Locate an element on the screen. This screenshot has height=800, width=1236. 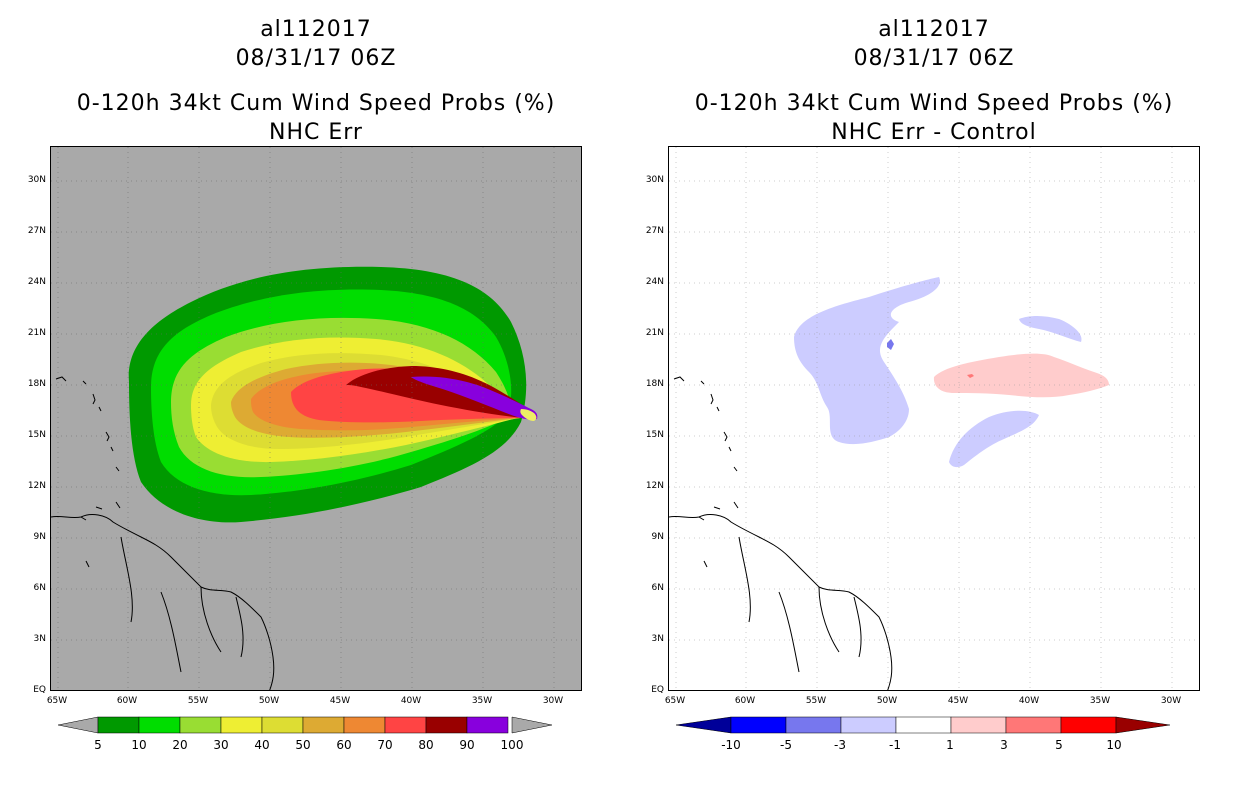
x-tick-label: 35W is located at coordinates (482, 701).